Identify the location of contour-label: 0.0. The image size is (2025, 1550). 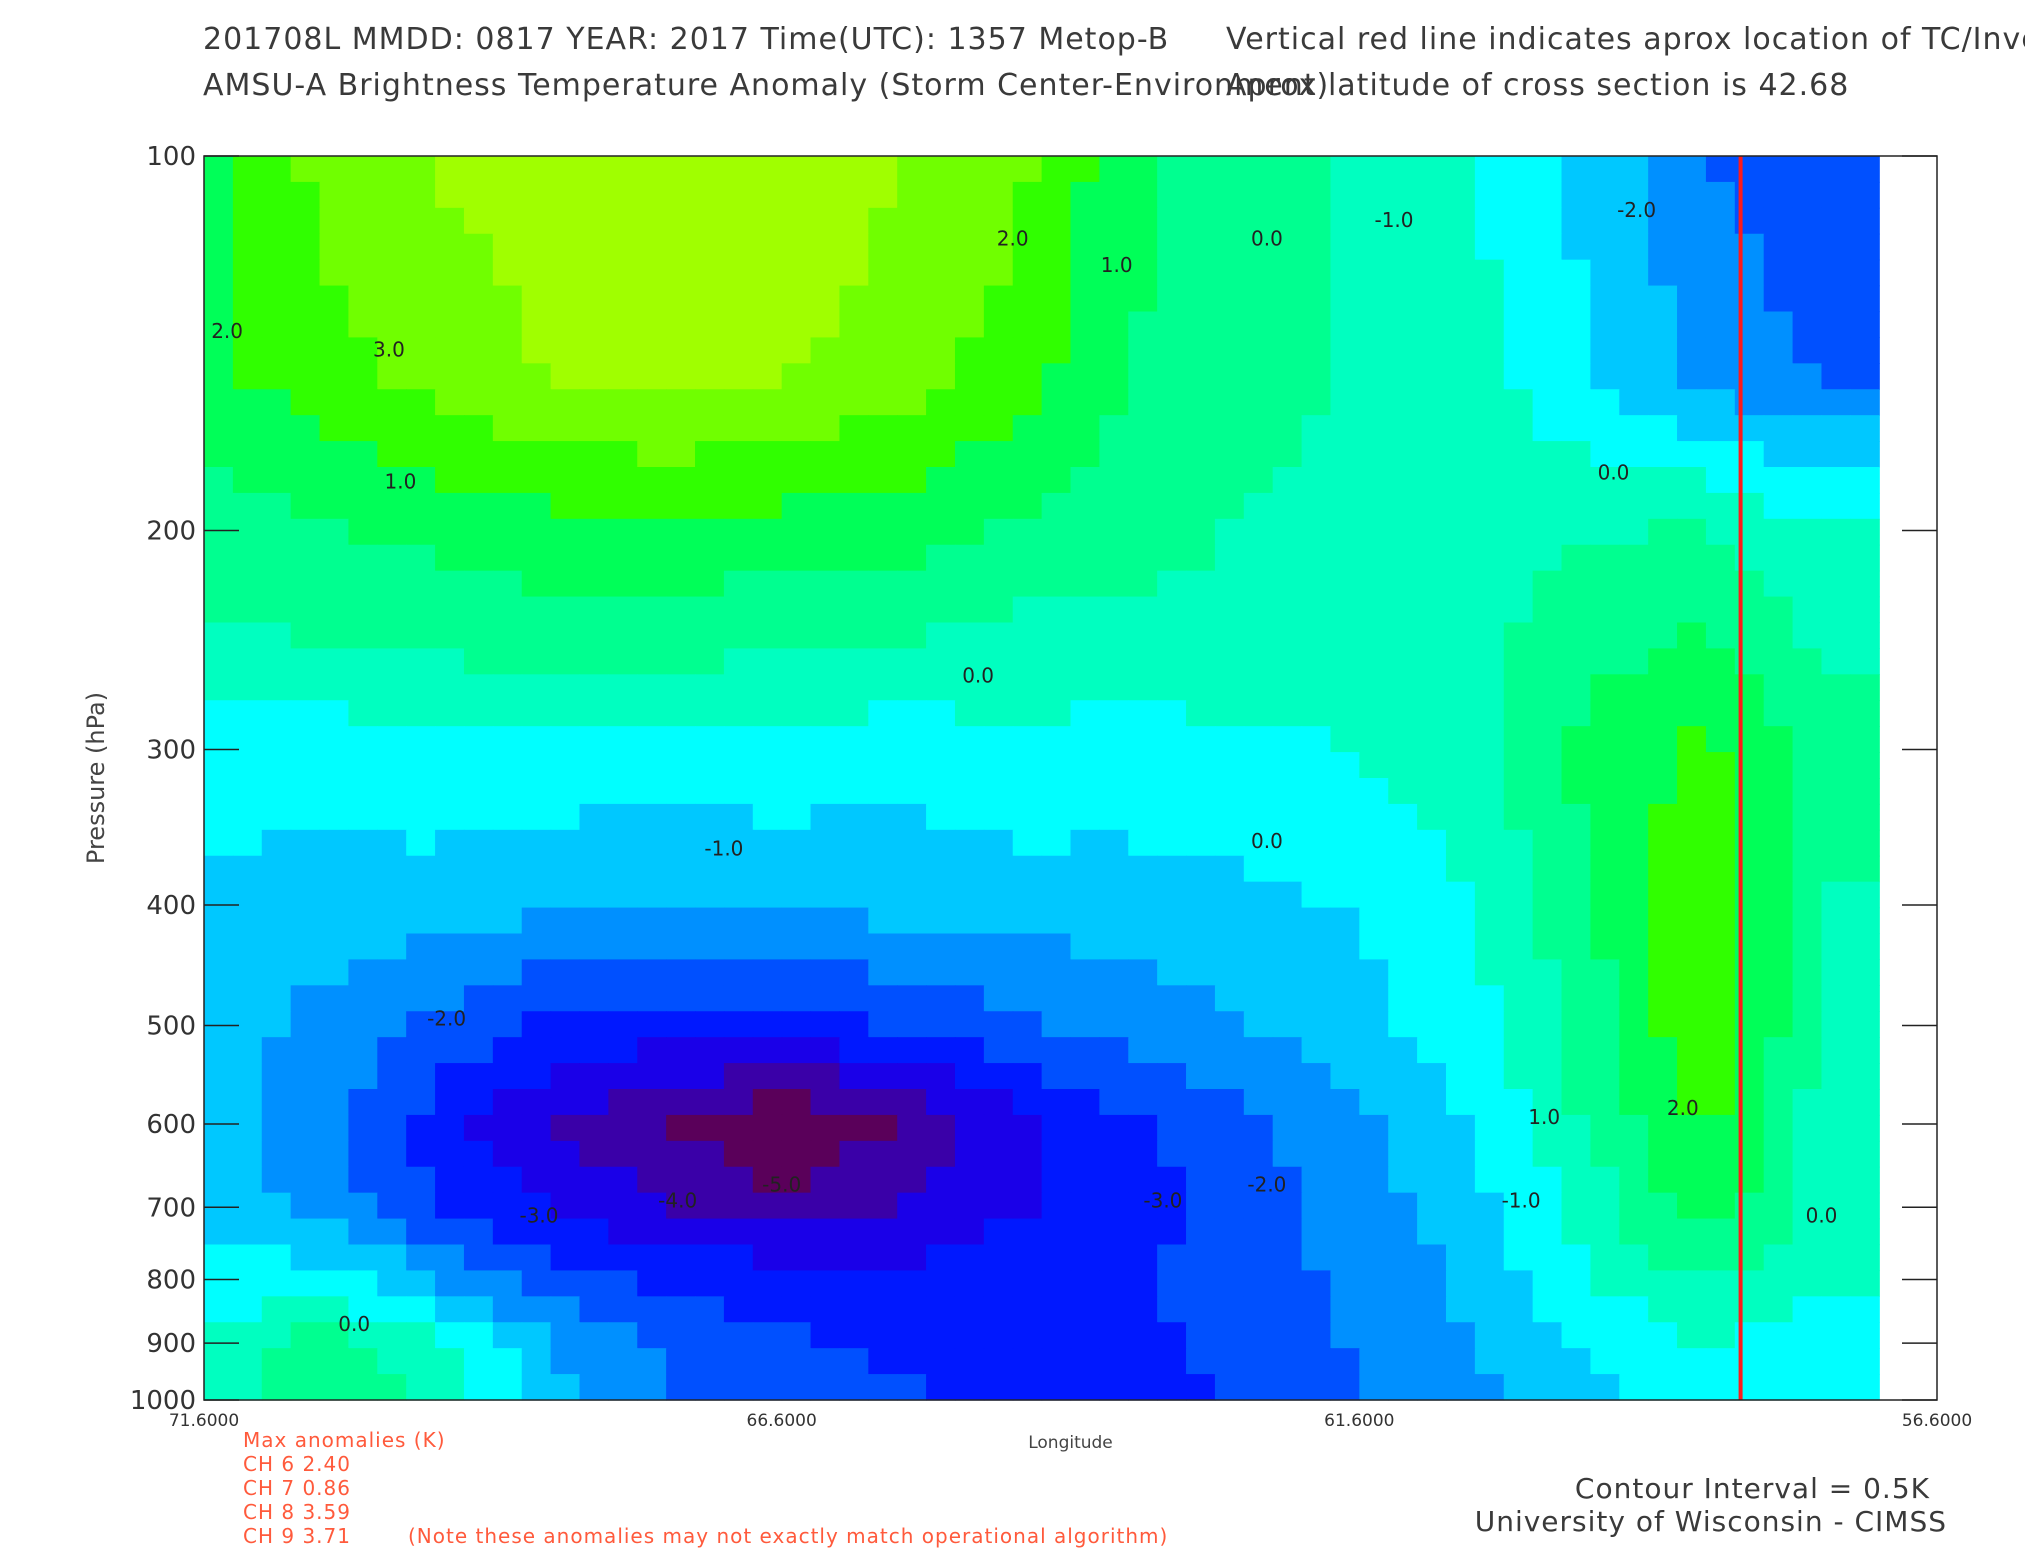
(978, 676).